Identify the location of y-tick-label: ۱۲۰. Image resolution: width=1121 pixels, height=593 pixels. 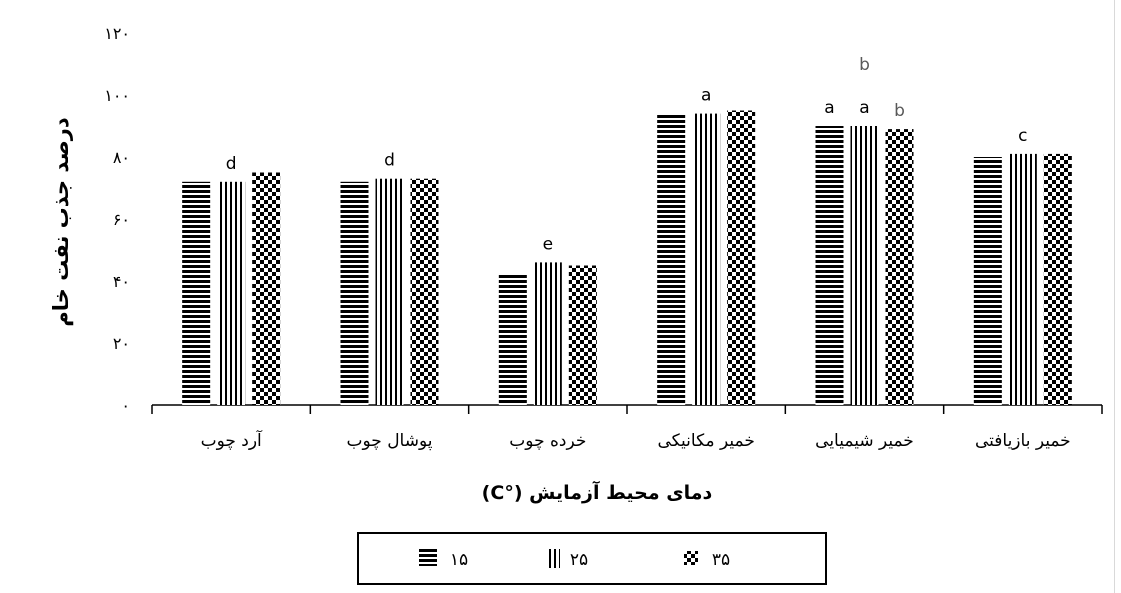
(117, 33).